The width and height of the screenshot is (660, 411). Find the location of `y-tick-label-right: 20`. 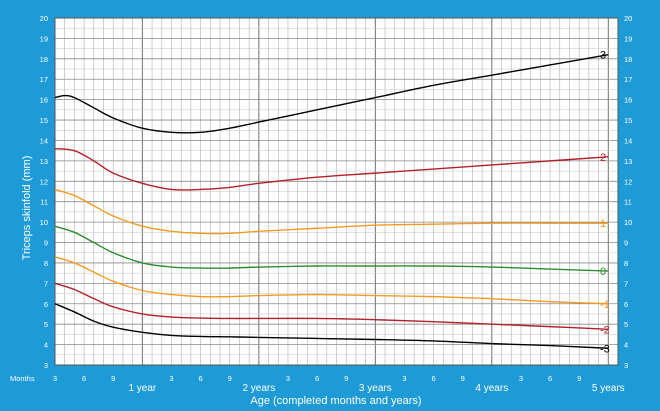

y-tick-label-right: 20 is located at coordinates (628, 18).